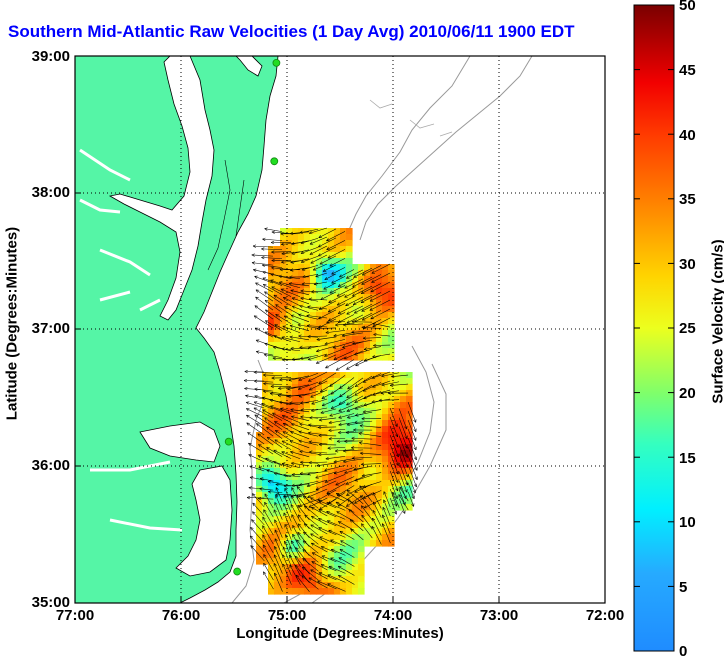 Image resolution: width=724 pixels, height=660 pixels. What do you see at coordinates (340, 633) in the screenshot?
I see `x-axis-label: Longitude (Degrees:Minutes)` at bounding box center [340, 633].